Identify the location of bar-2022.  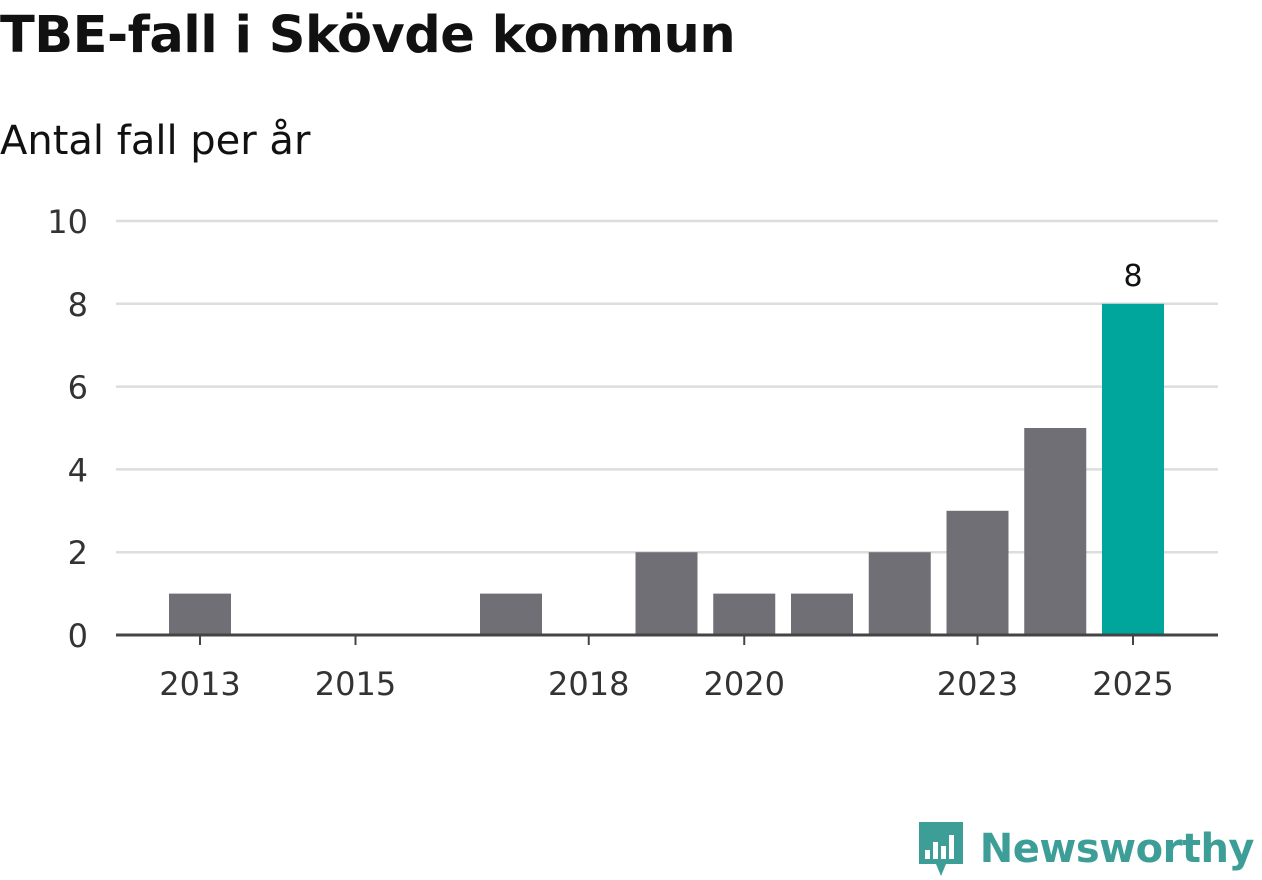
(899, 593).